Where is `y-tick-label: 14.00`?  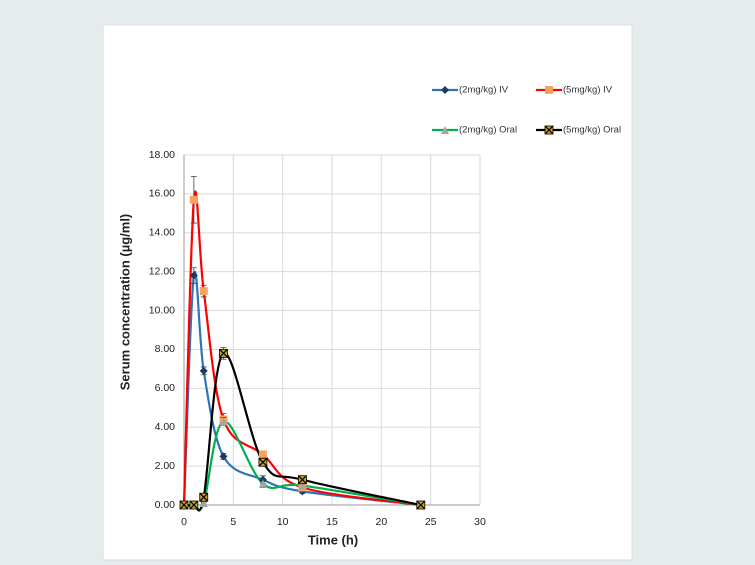
y-tick-label: 14.00 is located at coordinates (162, 233).